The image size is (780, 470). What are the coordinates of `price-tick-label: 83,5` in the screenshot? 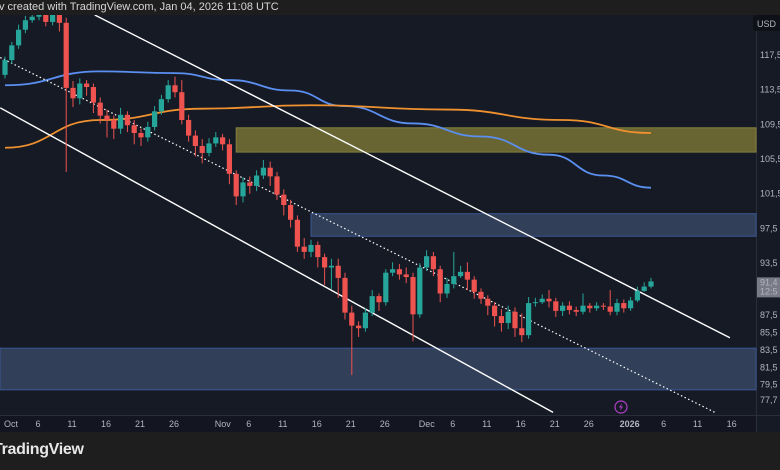 It's located at (769, 350).